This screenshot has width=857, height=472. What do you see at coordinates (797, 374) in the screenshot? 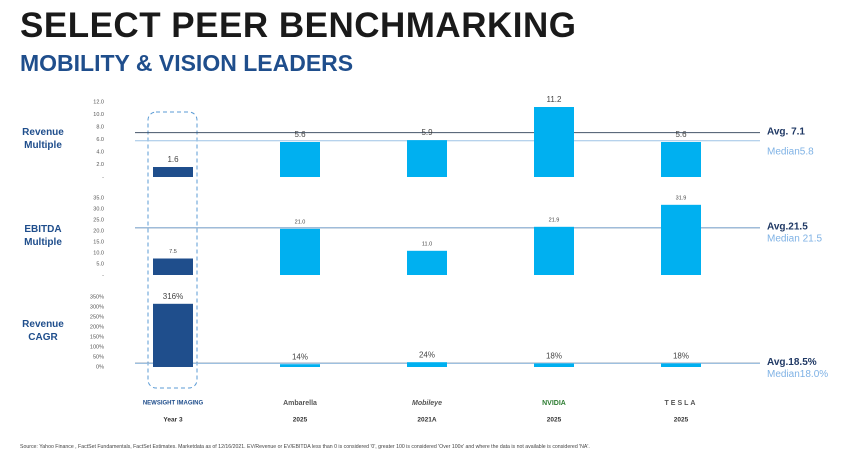
I see `median-label: Median18.0%` at bounding box center [797, 374].